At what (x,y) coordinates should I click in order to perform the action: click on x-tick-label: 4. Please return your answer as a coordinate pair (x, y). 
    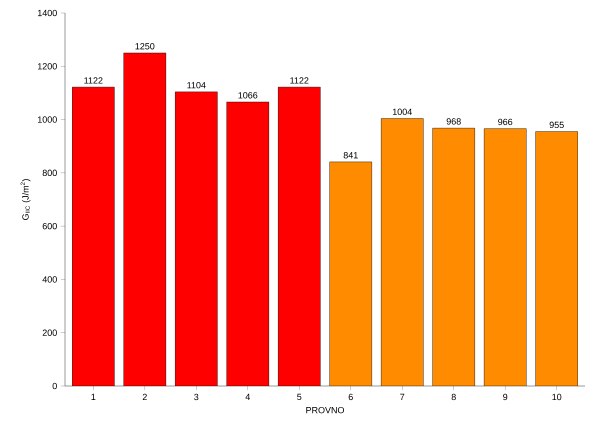
    Looking at the image, I should click on (247, 397).